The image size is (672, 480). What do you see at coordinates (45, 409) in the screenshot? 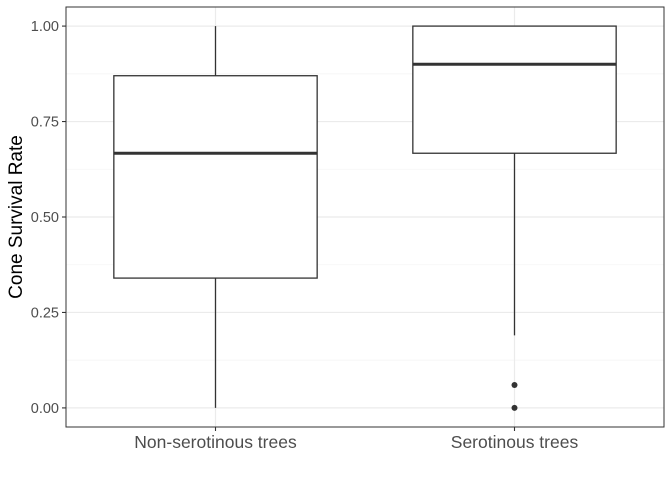
I see `y-tick-label: 0.00` at bounding box center [45, 409].